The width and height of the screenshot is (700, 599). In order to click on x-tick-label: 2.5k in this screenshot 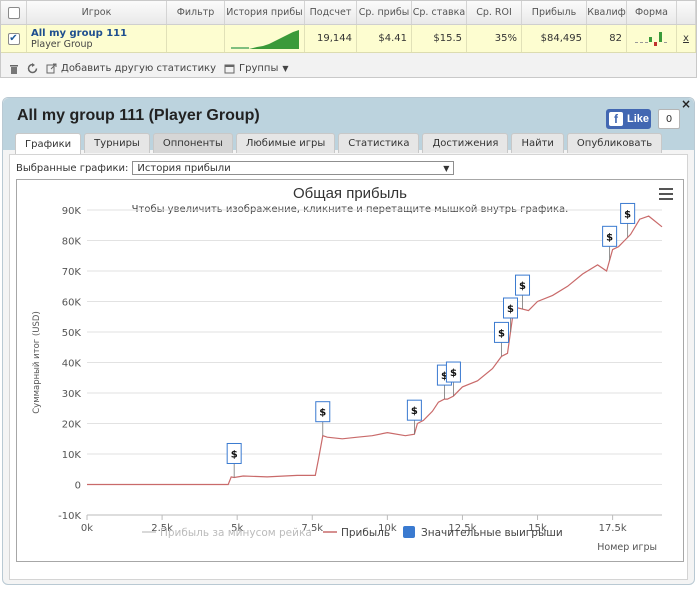, I will do `click(162, 528)`.